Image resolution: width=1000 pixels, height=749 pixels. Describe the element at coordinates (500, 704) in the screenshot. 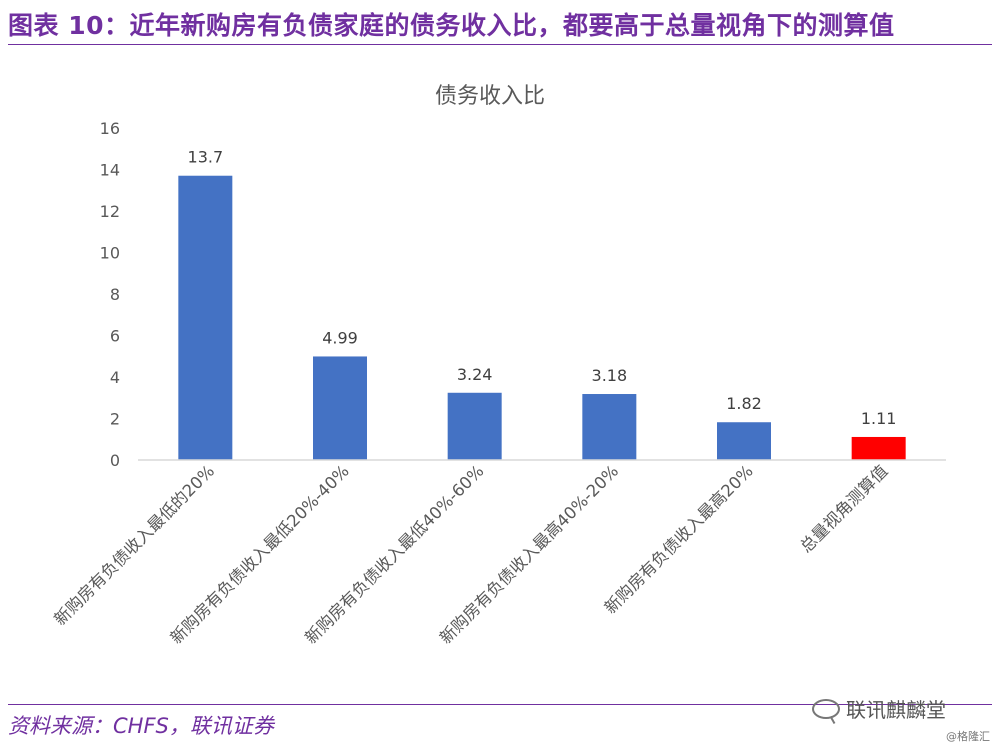

I see `footer-divider` at that location.